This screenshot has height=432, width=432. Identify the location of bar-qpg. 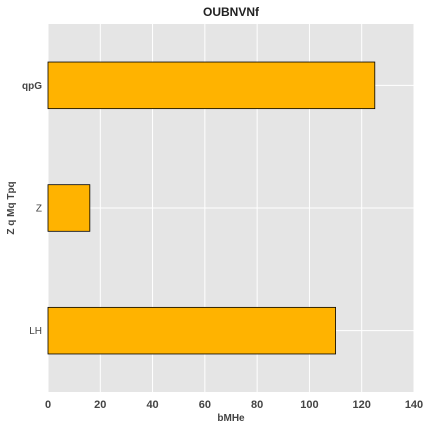
(211, 85).